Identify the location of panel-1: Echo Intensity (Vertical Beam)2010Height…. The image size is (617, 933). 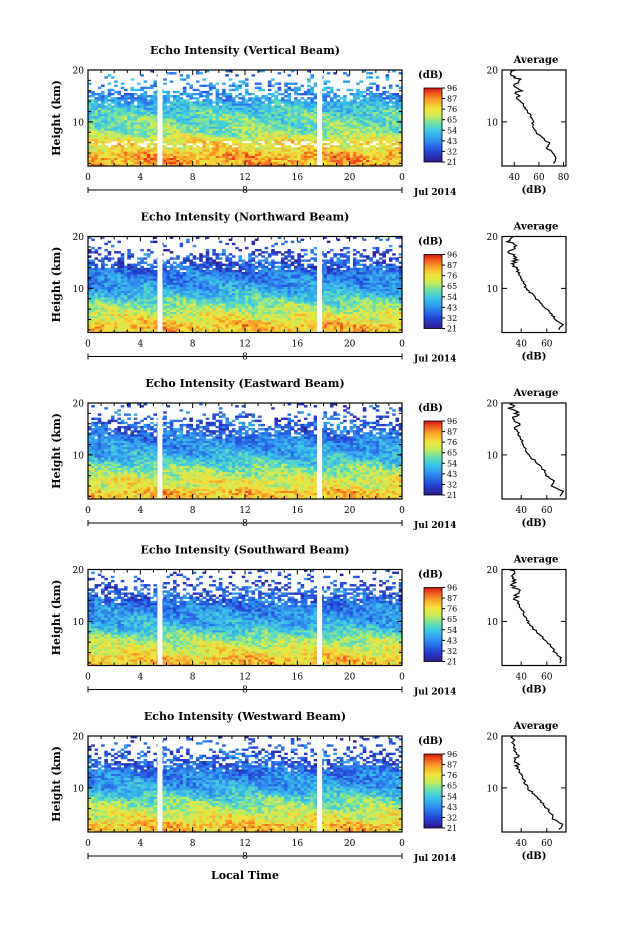
(310, 121).